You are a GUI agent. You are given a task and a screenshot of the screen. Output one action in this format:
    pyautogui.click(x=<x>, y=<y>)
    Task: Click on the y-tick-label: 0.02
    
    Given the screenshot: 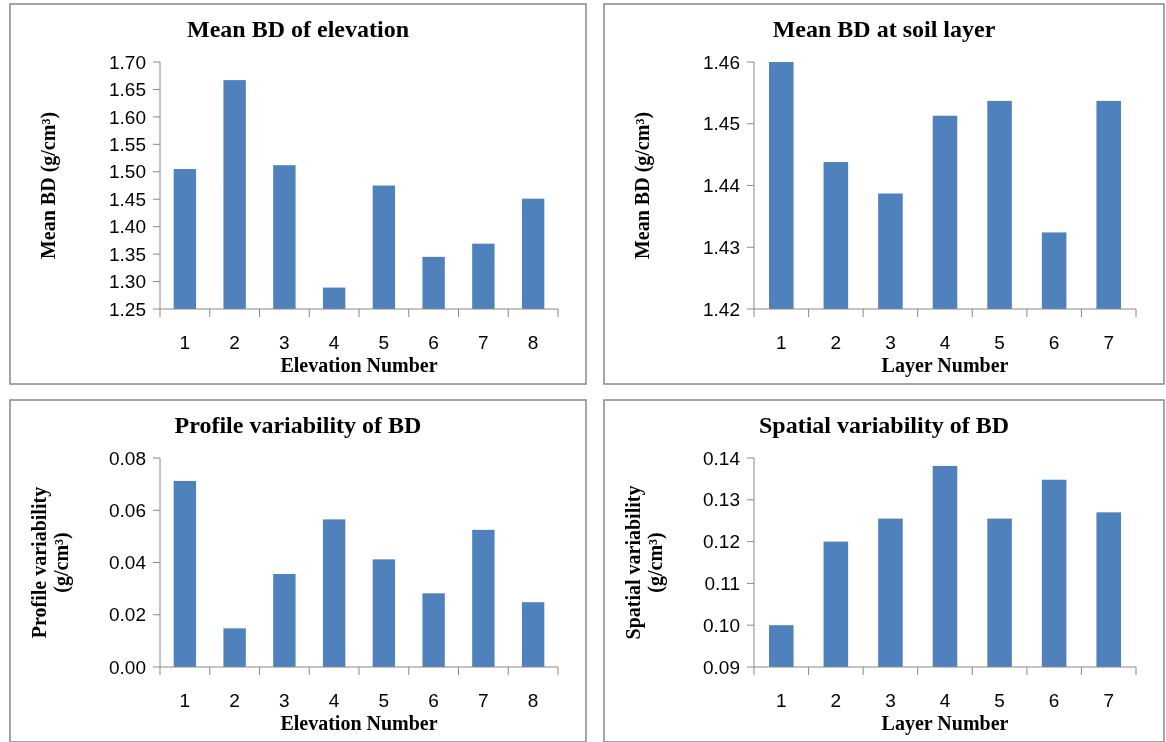 What is the action you would take?
    pyautogui.click(x=127, y=615)
    